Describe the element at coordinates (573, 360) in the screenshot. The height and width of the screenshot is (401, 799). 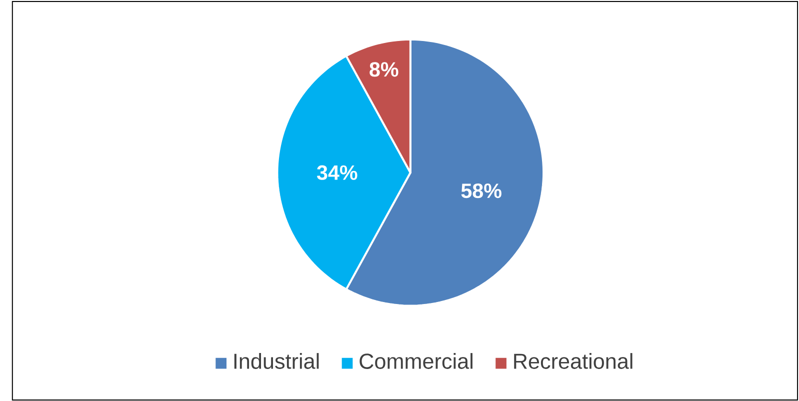
I see `legend-label: Recreational` at that location.